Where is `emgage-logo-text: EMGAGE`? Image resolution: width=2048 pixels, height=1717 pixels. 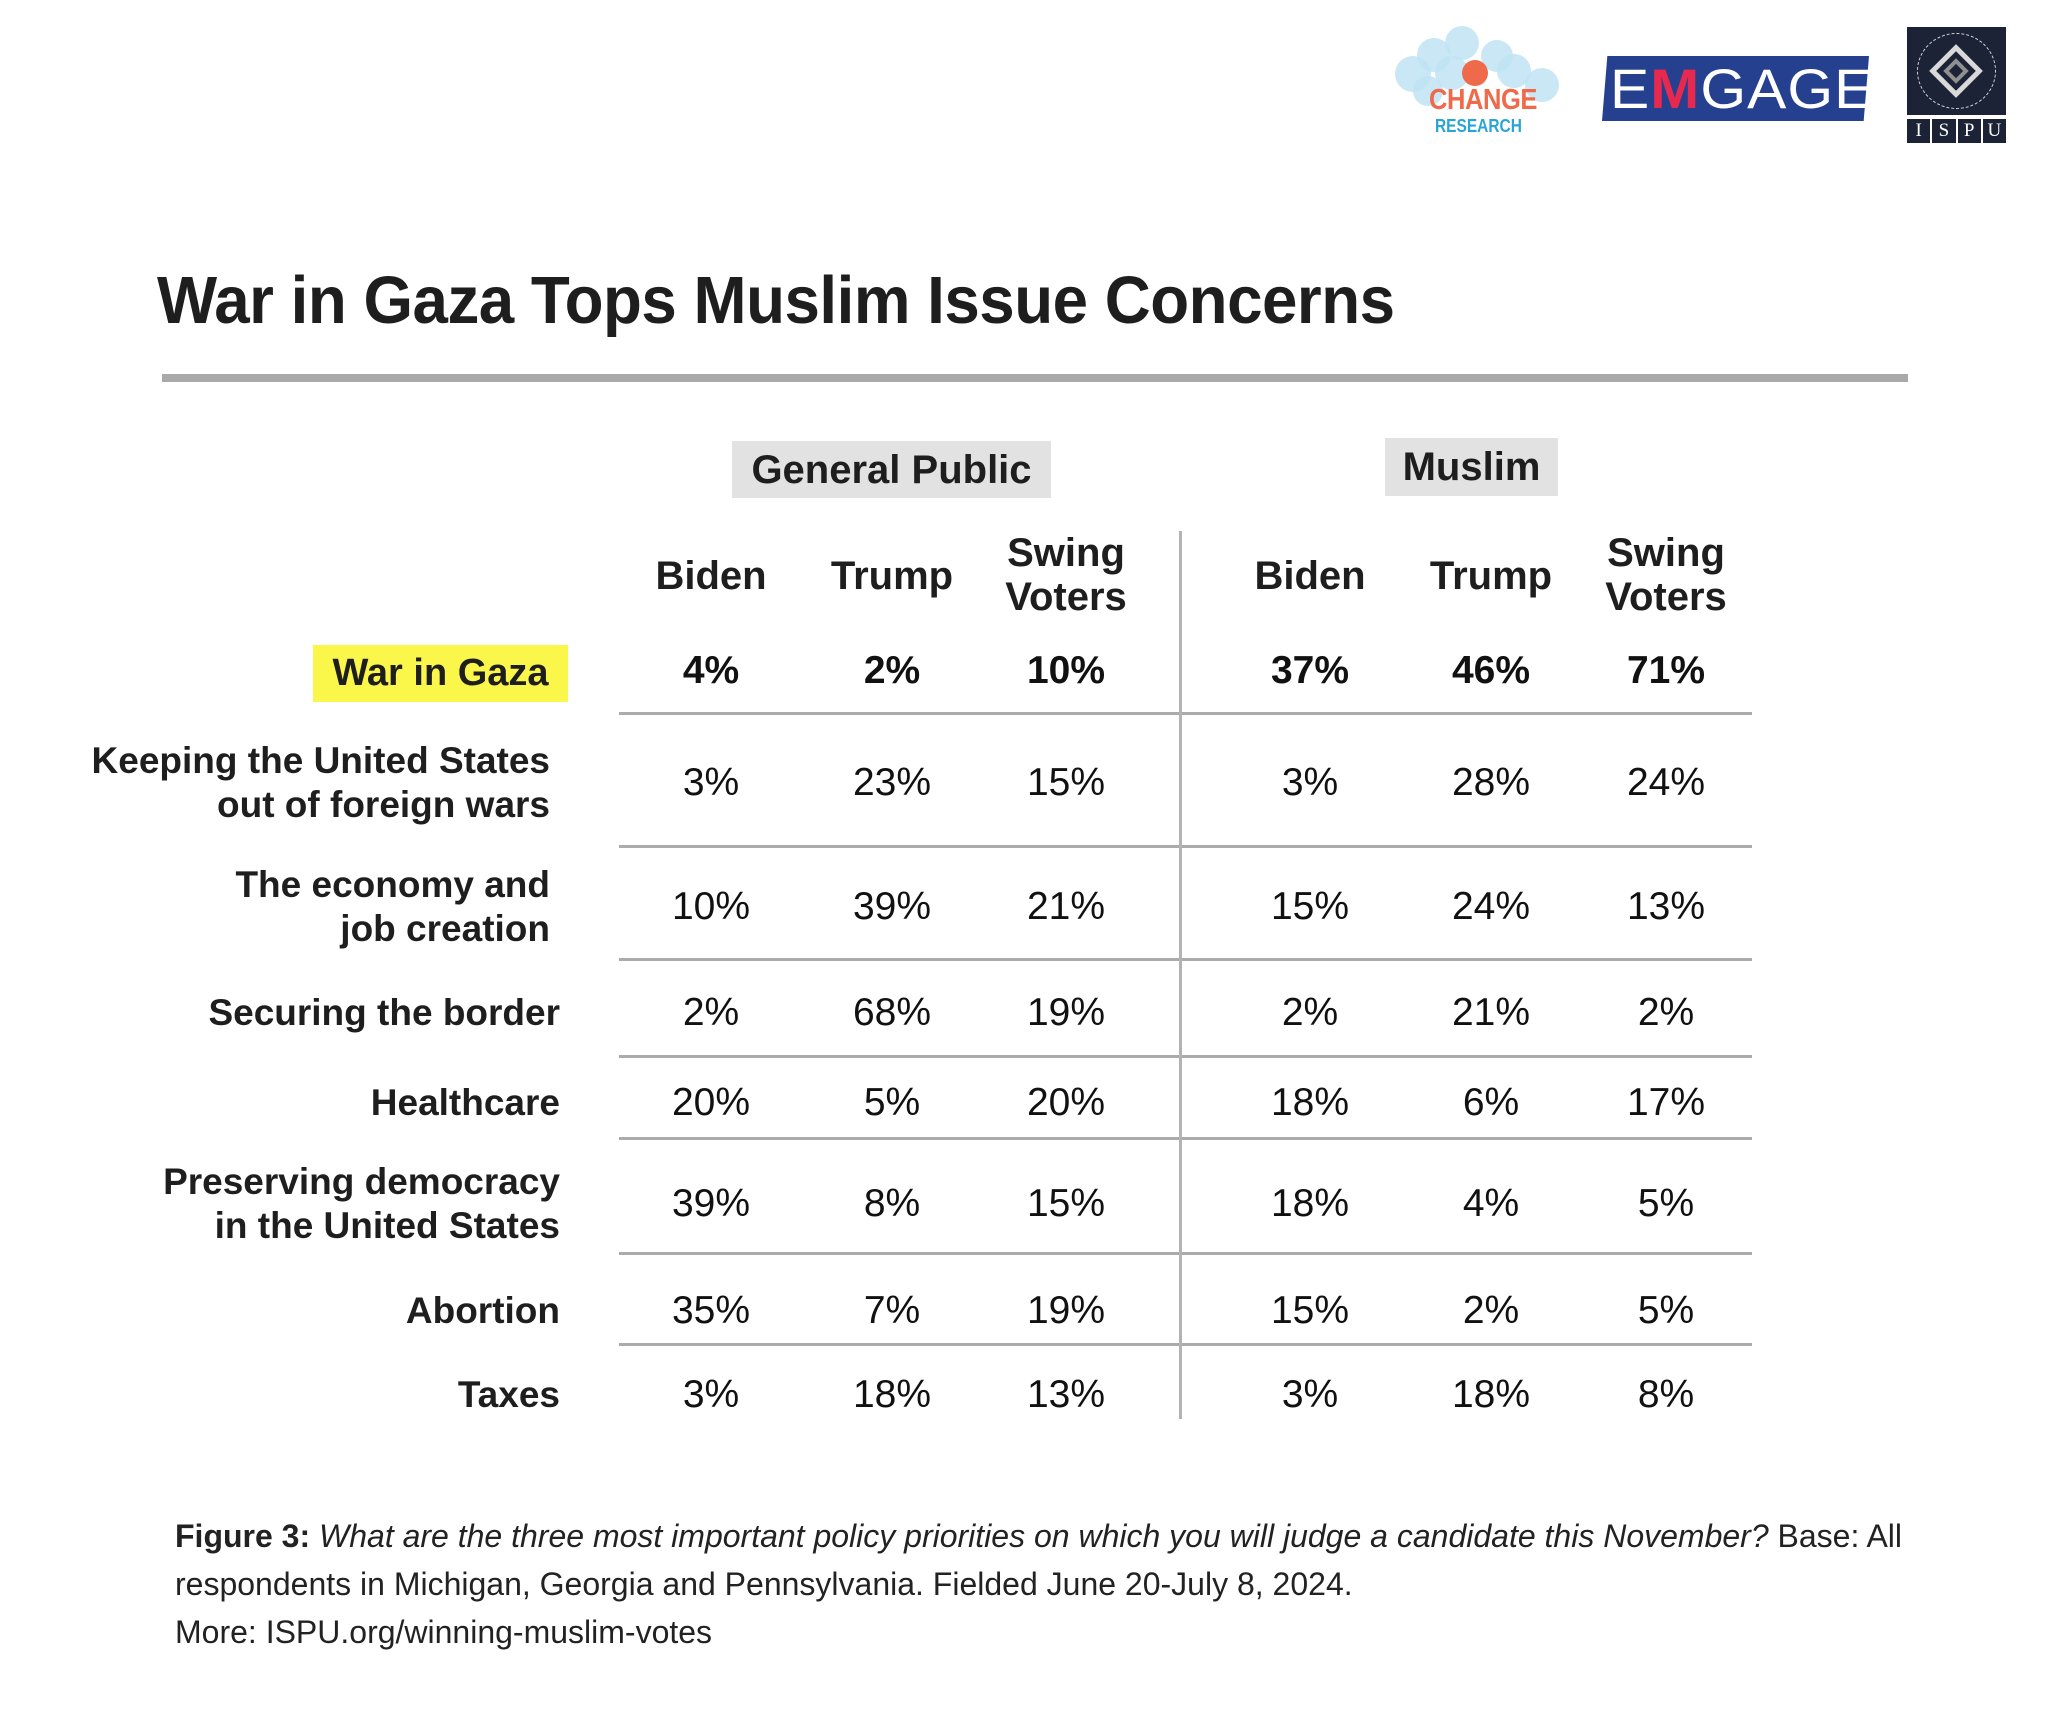
emgage-logo-text: EMGAGE is located at coordinates (1742, 89).